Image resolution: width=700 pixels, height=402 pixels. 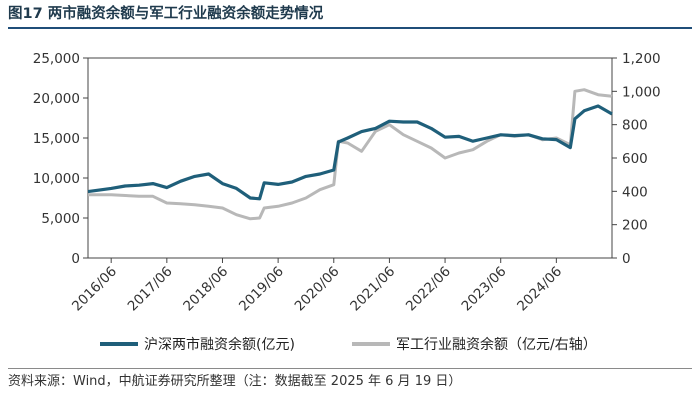 I want to click on y-right-tick-label: 600, so click(x=635, y=159).